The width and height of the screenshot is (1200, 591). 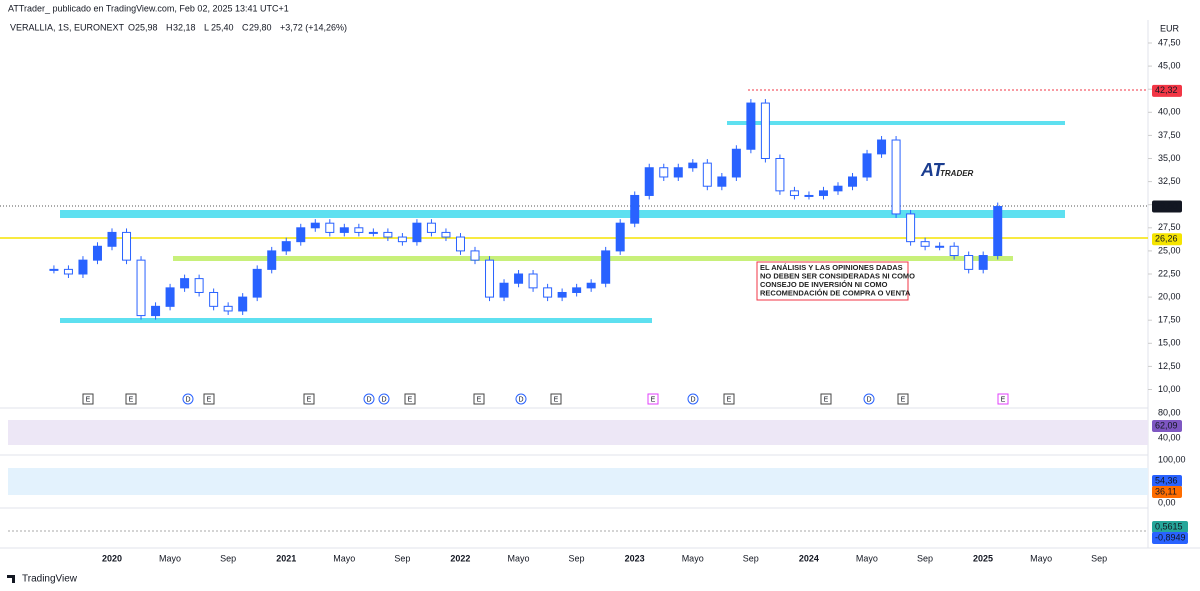 What do you see at coordinates (1169, 158) in the screenshot?
I see `y-tick-label: 35,00` at bounding box center [1169, 158].